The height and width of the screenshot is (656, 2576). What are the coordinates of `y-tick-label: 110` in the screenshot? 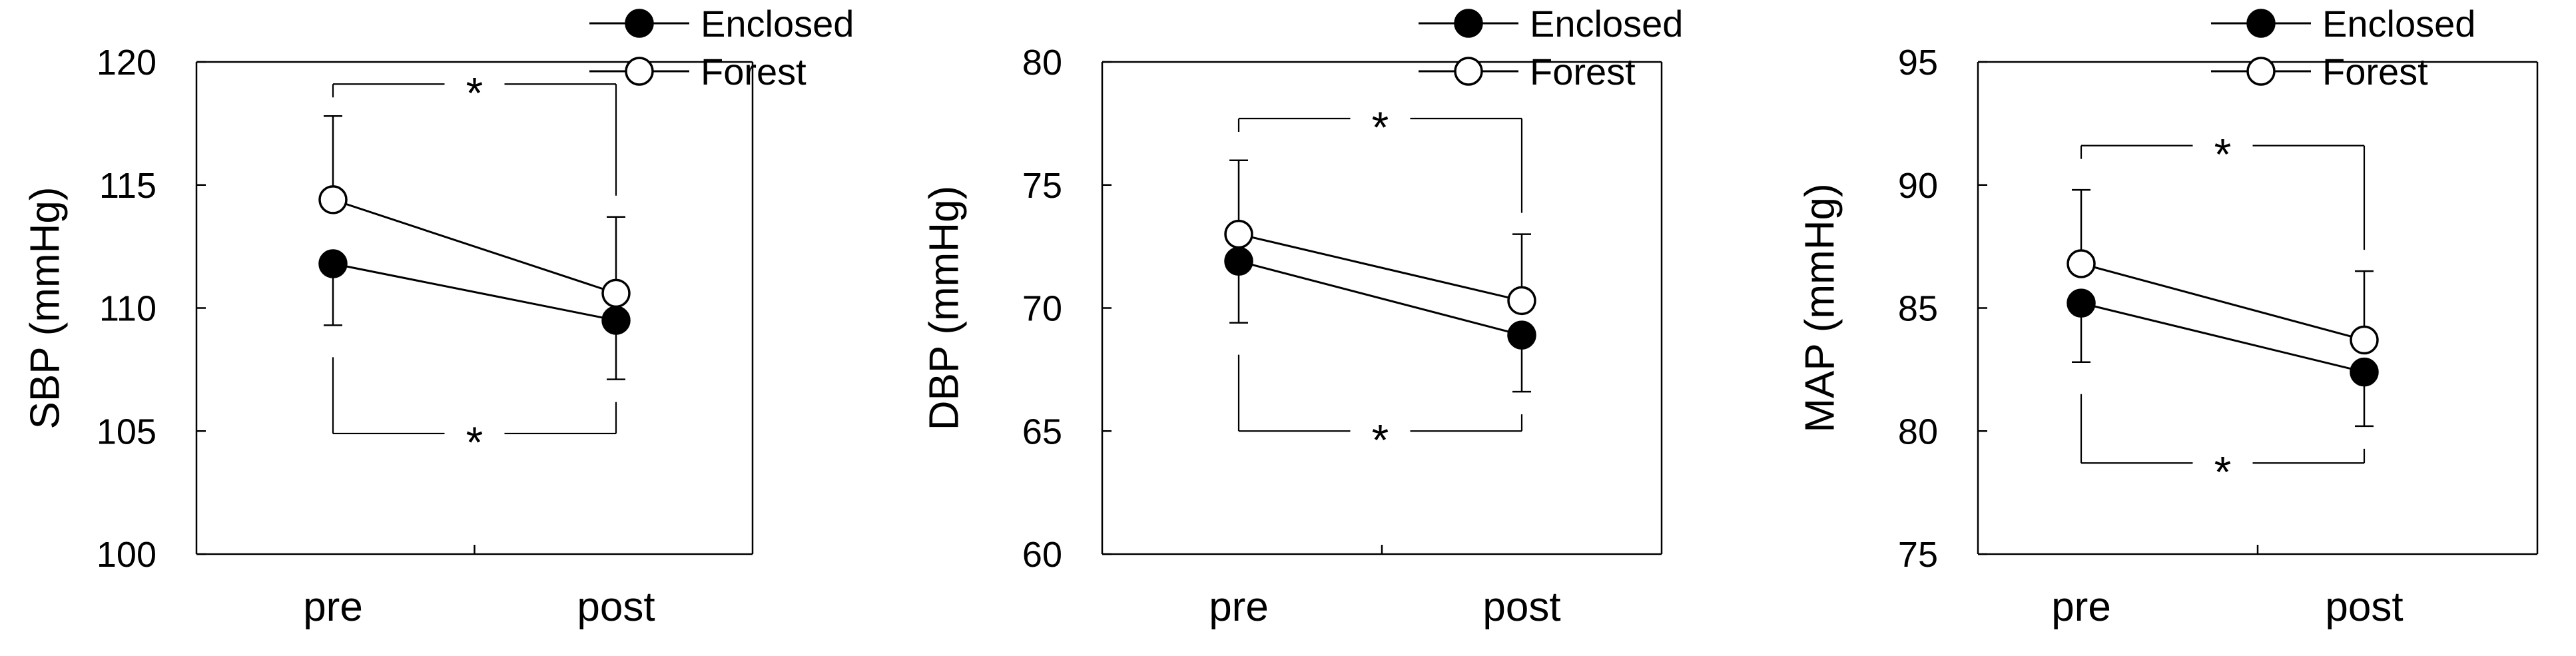 It's located at (128, 309).